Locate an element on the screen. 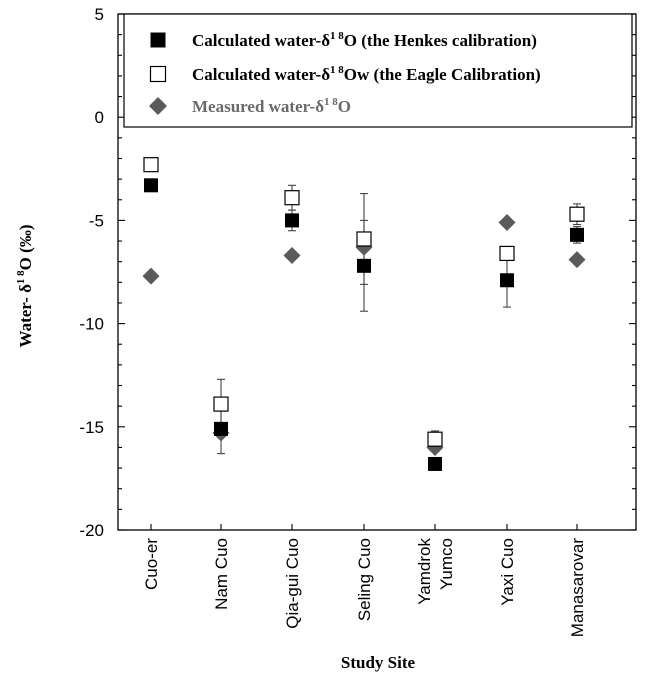 Image resolution: width=646 pixels, height=678 pixels. legend-box is located at coordinates (378, 70).